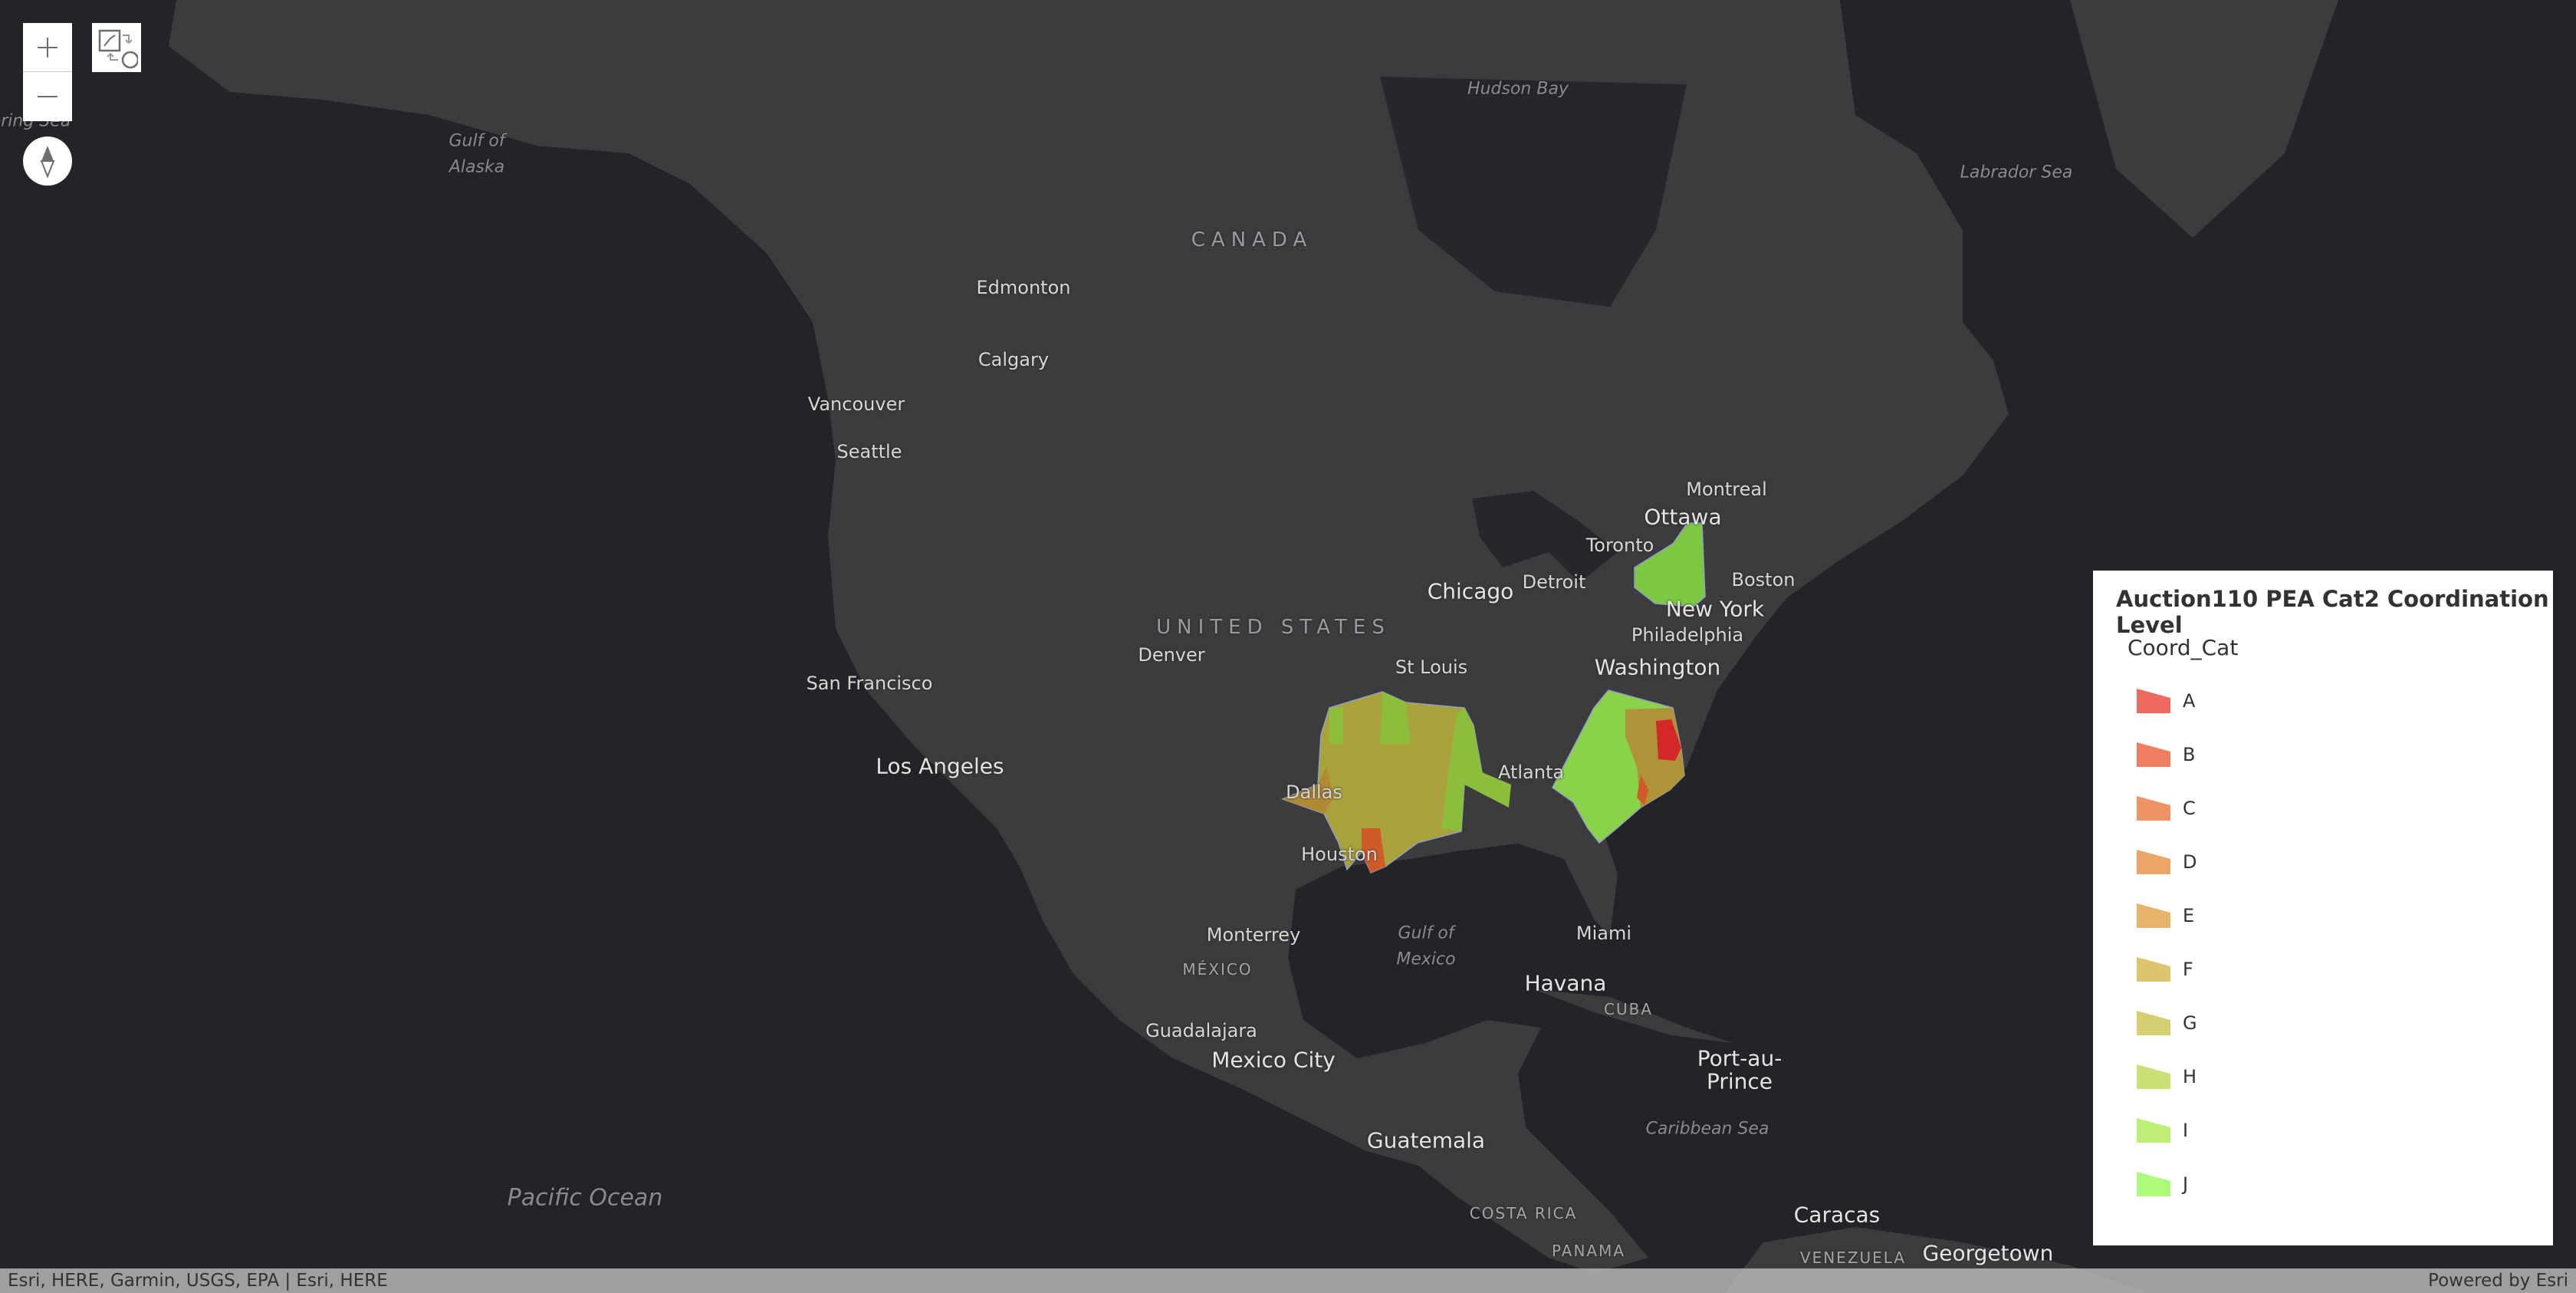  Describe the element at coordinates (477, 167) in the screenshot. I see `label-gulf-of-alaska-2: Alaska` at that location.